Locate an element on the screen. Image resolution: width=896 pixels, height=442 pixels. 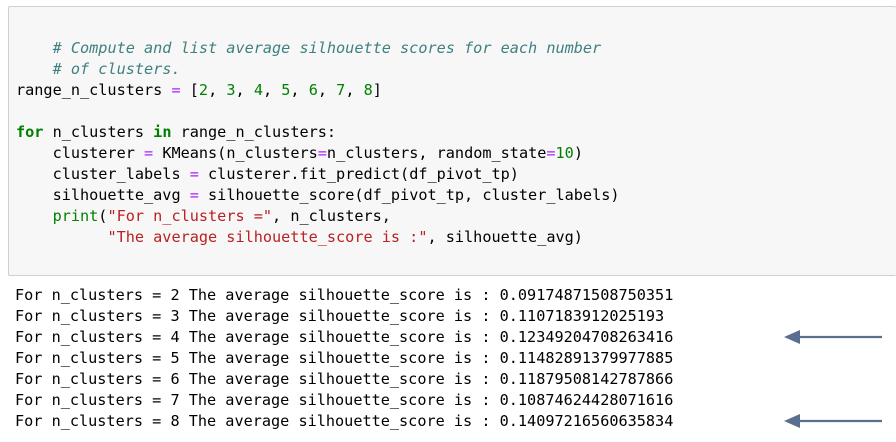
range-value: 5 is located at coordinates (286, 90).